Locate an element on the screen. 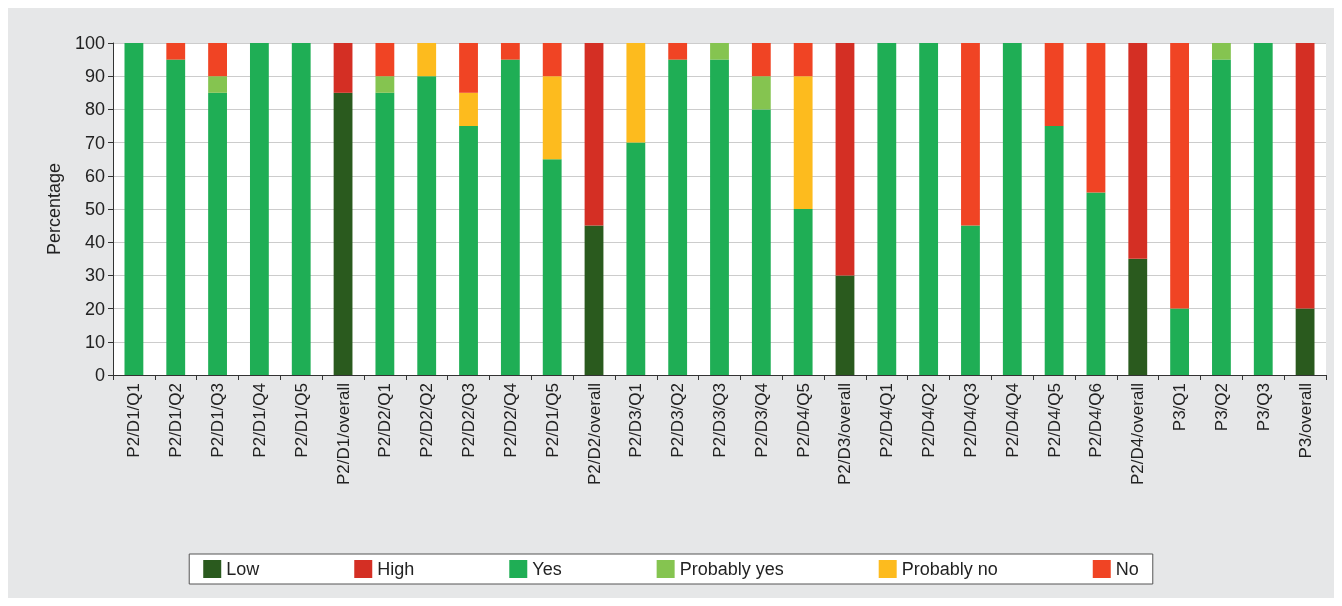 This screenshot has width=1342, height=606. x-tick-label: P2/D4/Q2 is located at coordinates (929, 420).